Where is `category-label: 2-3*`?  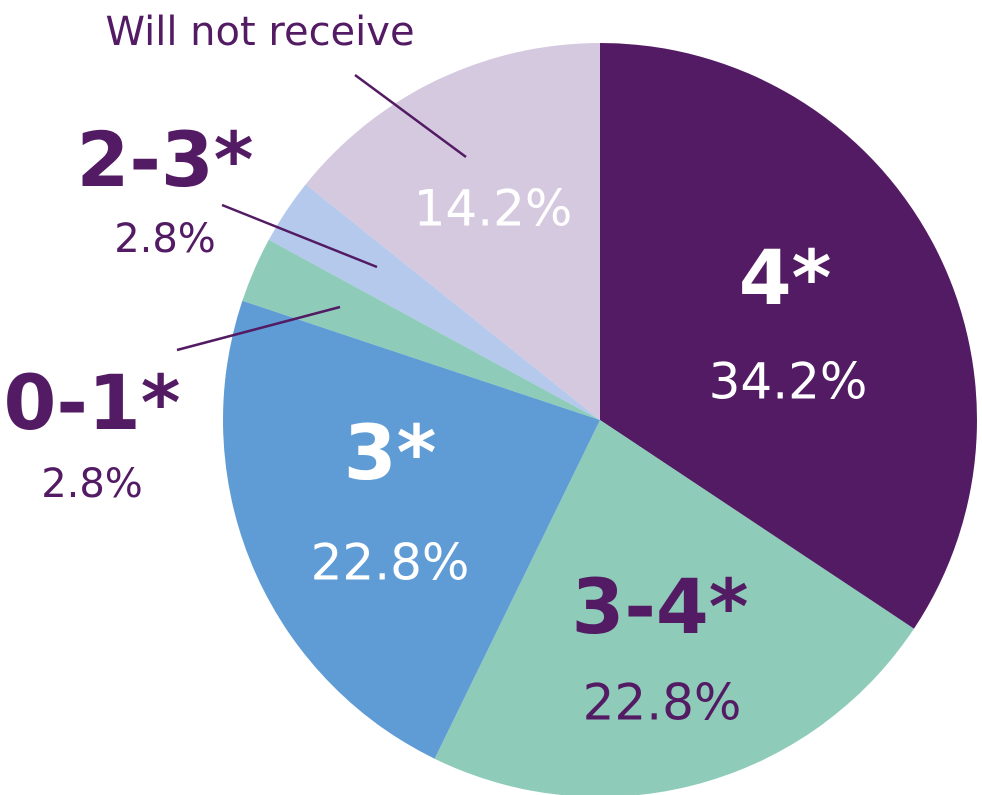 category-label: 2-3* is located at coordinates (164, 159).